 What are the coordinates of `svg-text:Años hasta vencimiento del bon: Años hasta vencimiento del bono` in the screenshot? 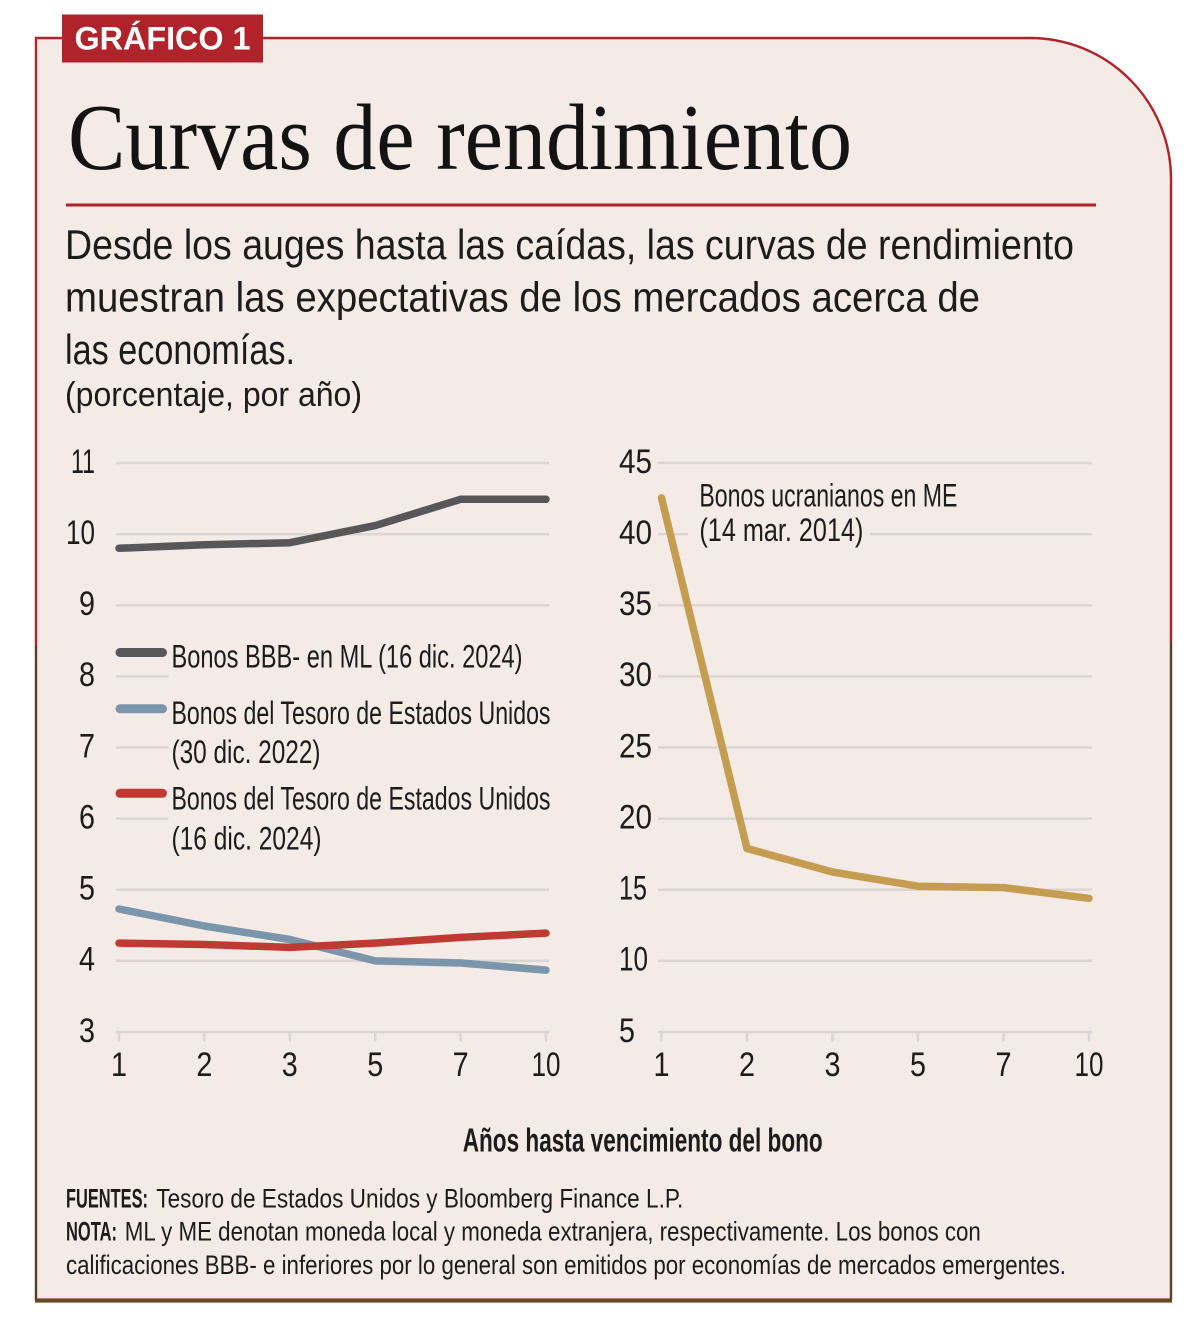 It's located at (643, 1140).